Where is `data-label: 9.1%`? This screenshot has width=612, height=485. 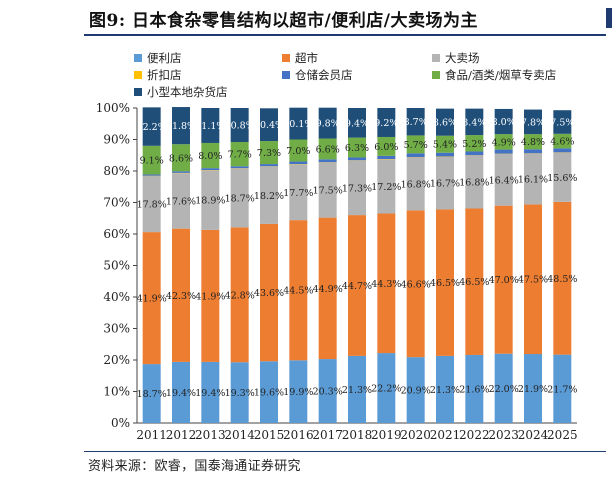
data-label: 9.1% is located at coordinates (152, 161).